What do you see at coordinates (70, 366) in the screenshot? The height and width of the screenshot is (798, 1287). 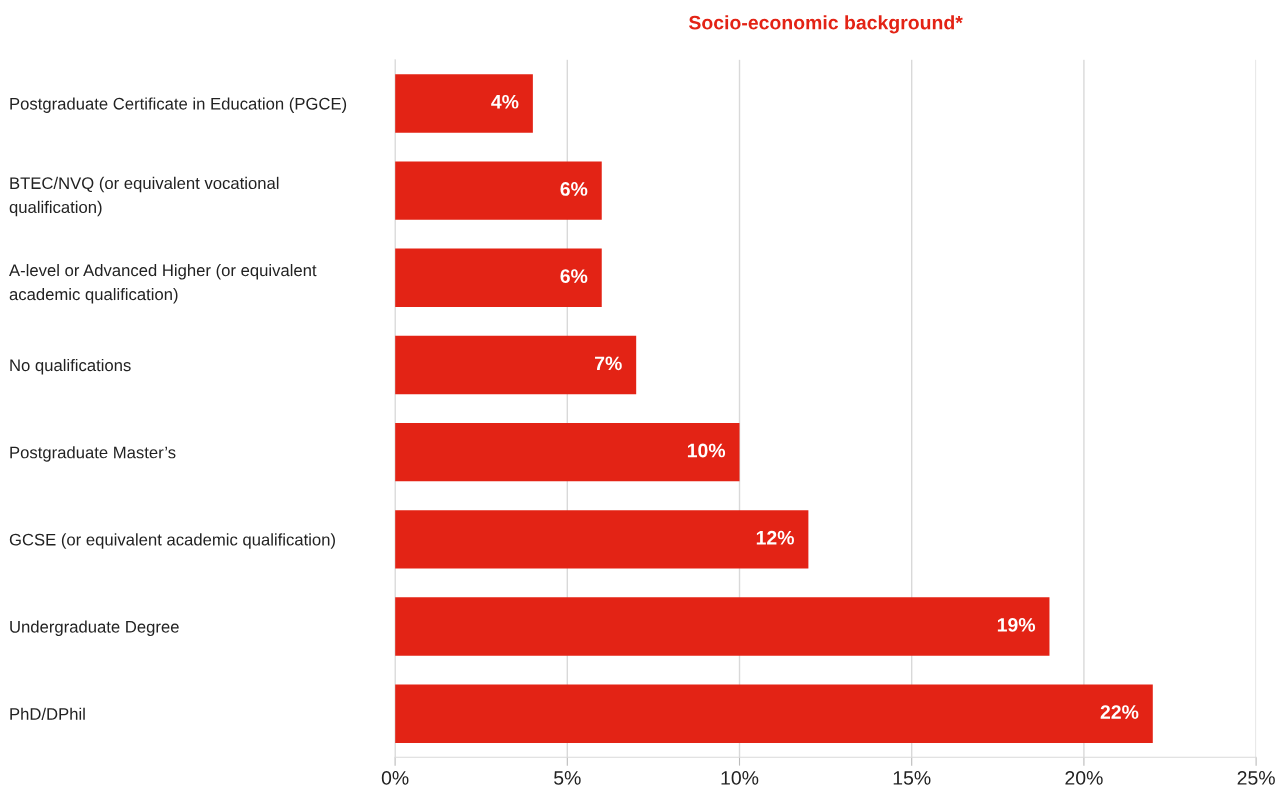 I see `y-tick-label: No qualifications` at bounding box center [70, 366].